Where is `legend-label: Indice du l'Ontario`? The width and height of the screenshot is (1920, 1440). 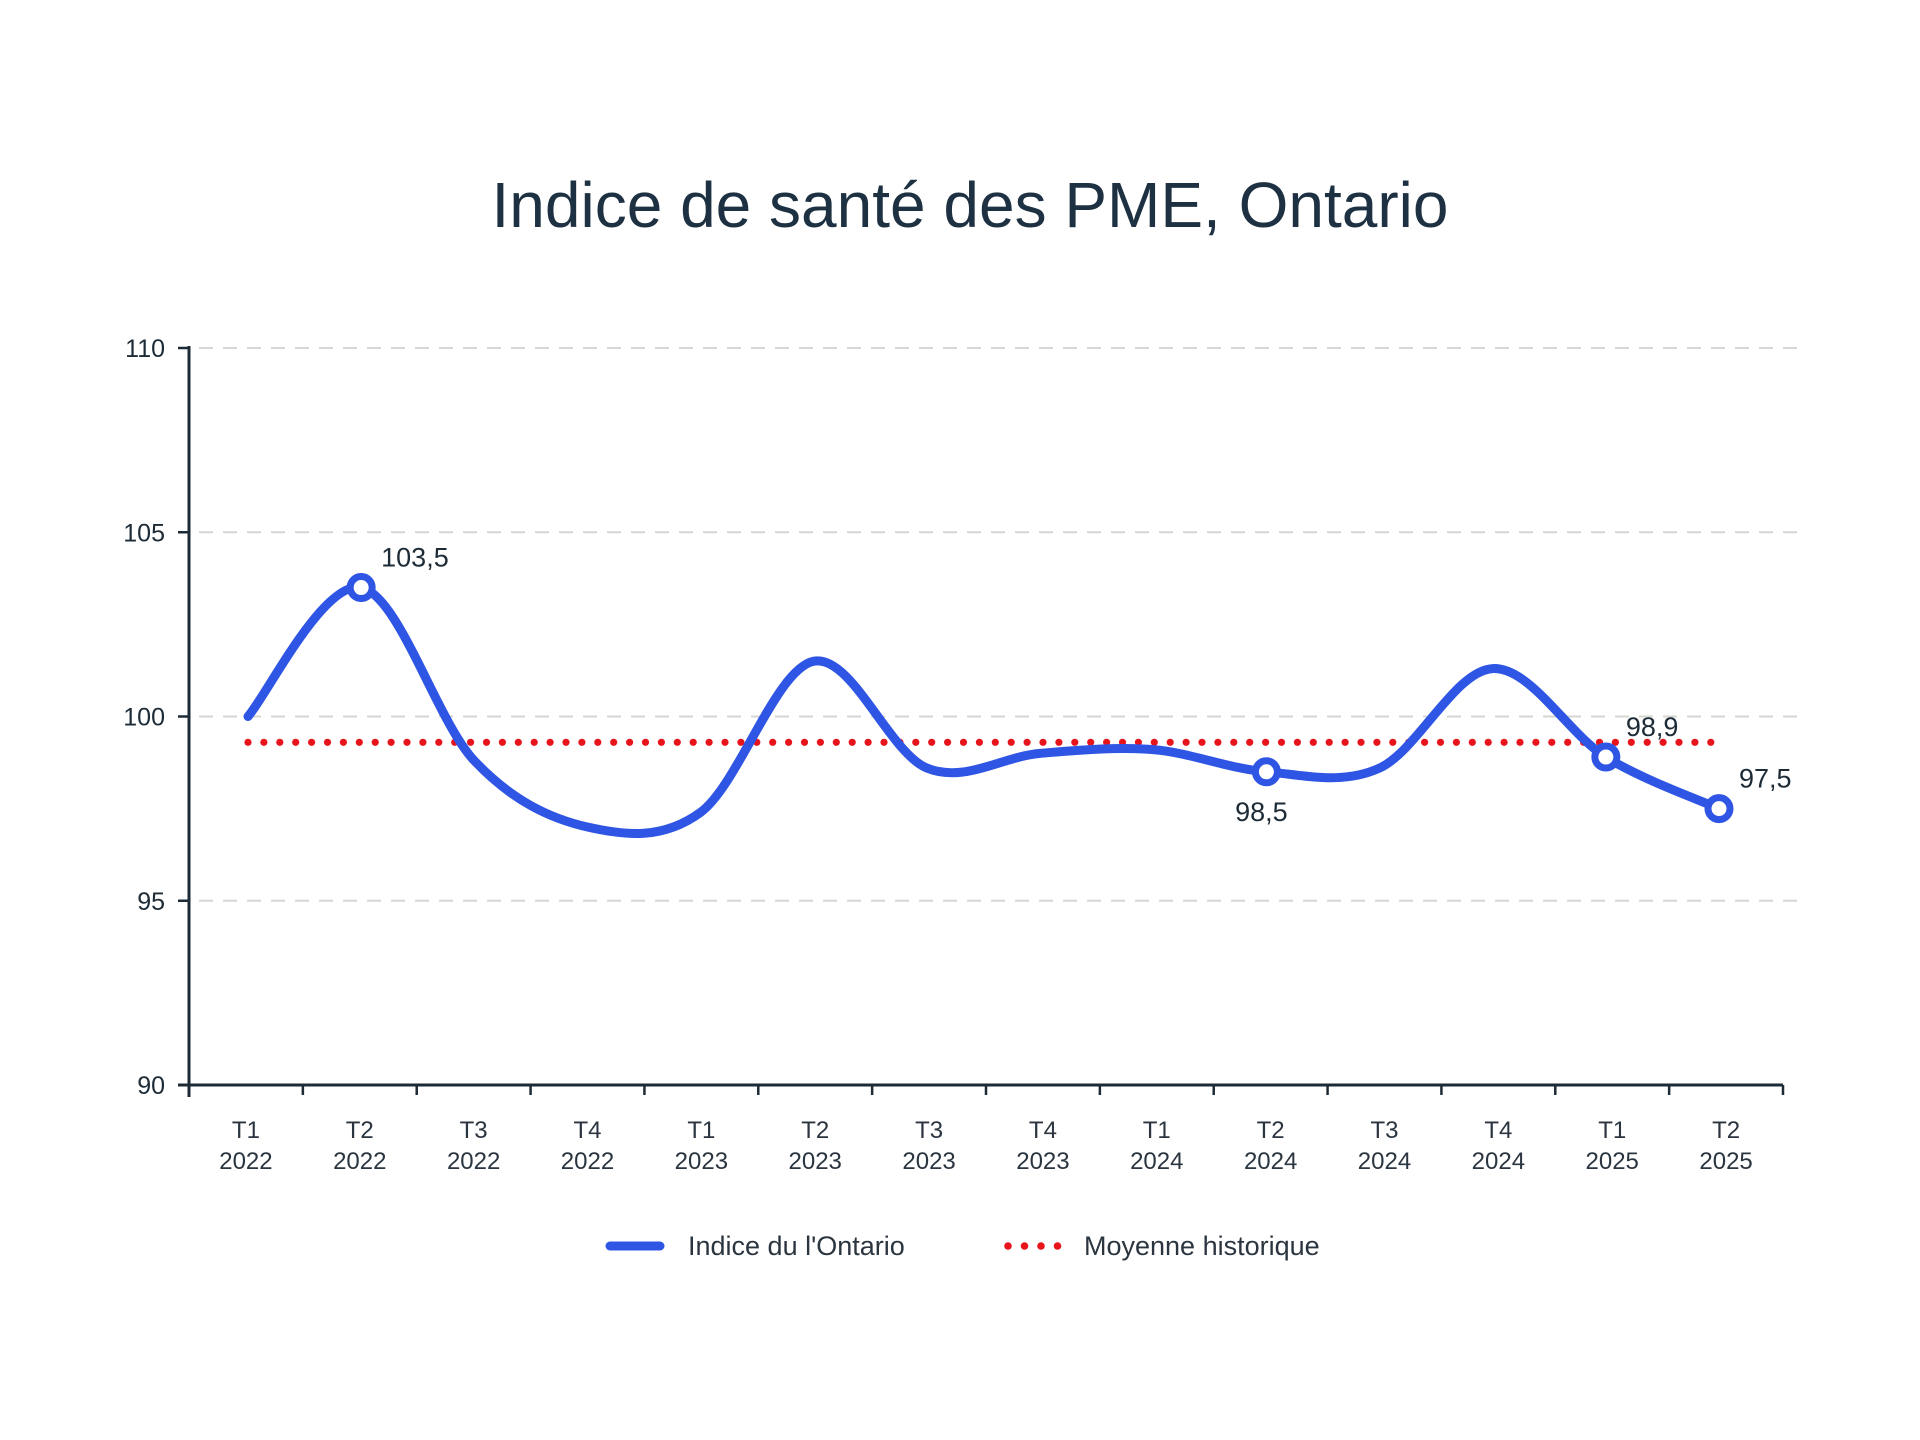 legend-label: Indice du l'Ontario is located at coordinates (796, 1245).